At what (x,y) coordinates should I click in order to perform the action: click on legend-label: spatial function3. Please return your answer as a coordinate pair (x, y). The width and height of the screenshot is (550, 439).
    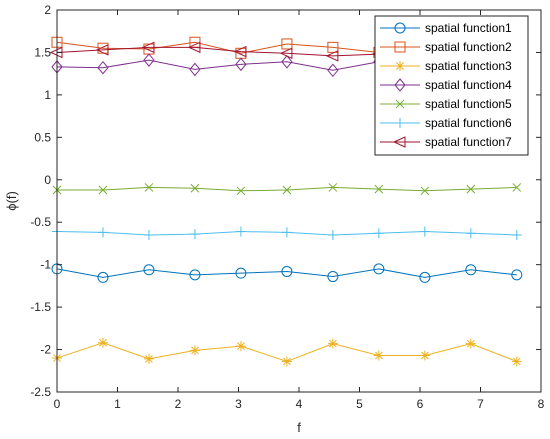
    Looking at the image, I should click on (468, 66).